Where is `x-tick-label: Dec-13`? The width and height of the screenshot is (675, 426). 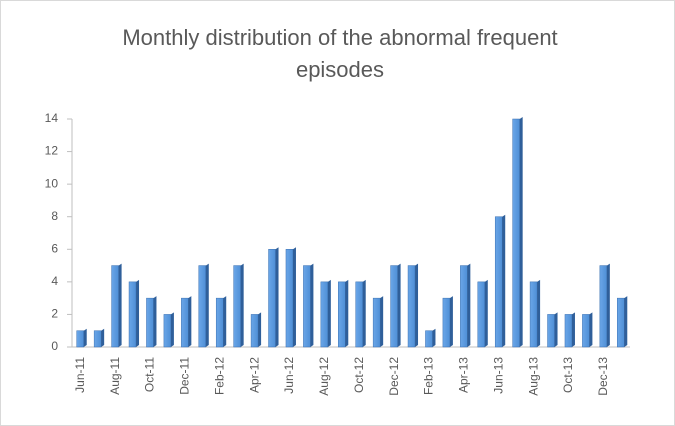
x-tick-label: Dec-13 is located at coordinates (603, 376).